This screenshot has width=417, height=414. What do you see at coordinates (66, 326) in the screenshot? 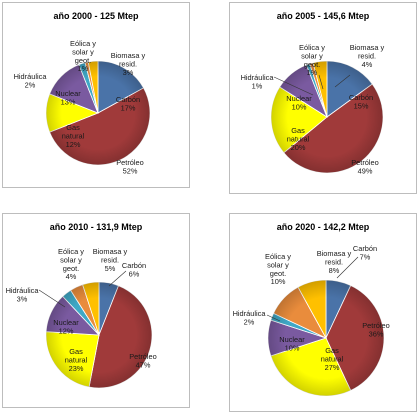
I see `data-label-nuclear: Nuclear 12%` at bounding box center [66, 326].